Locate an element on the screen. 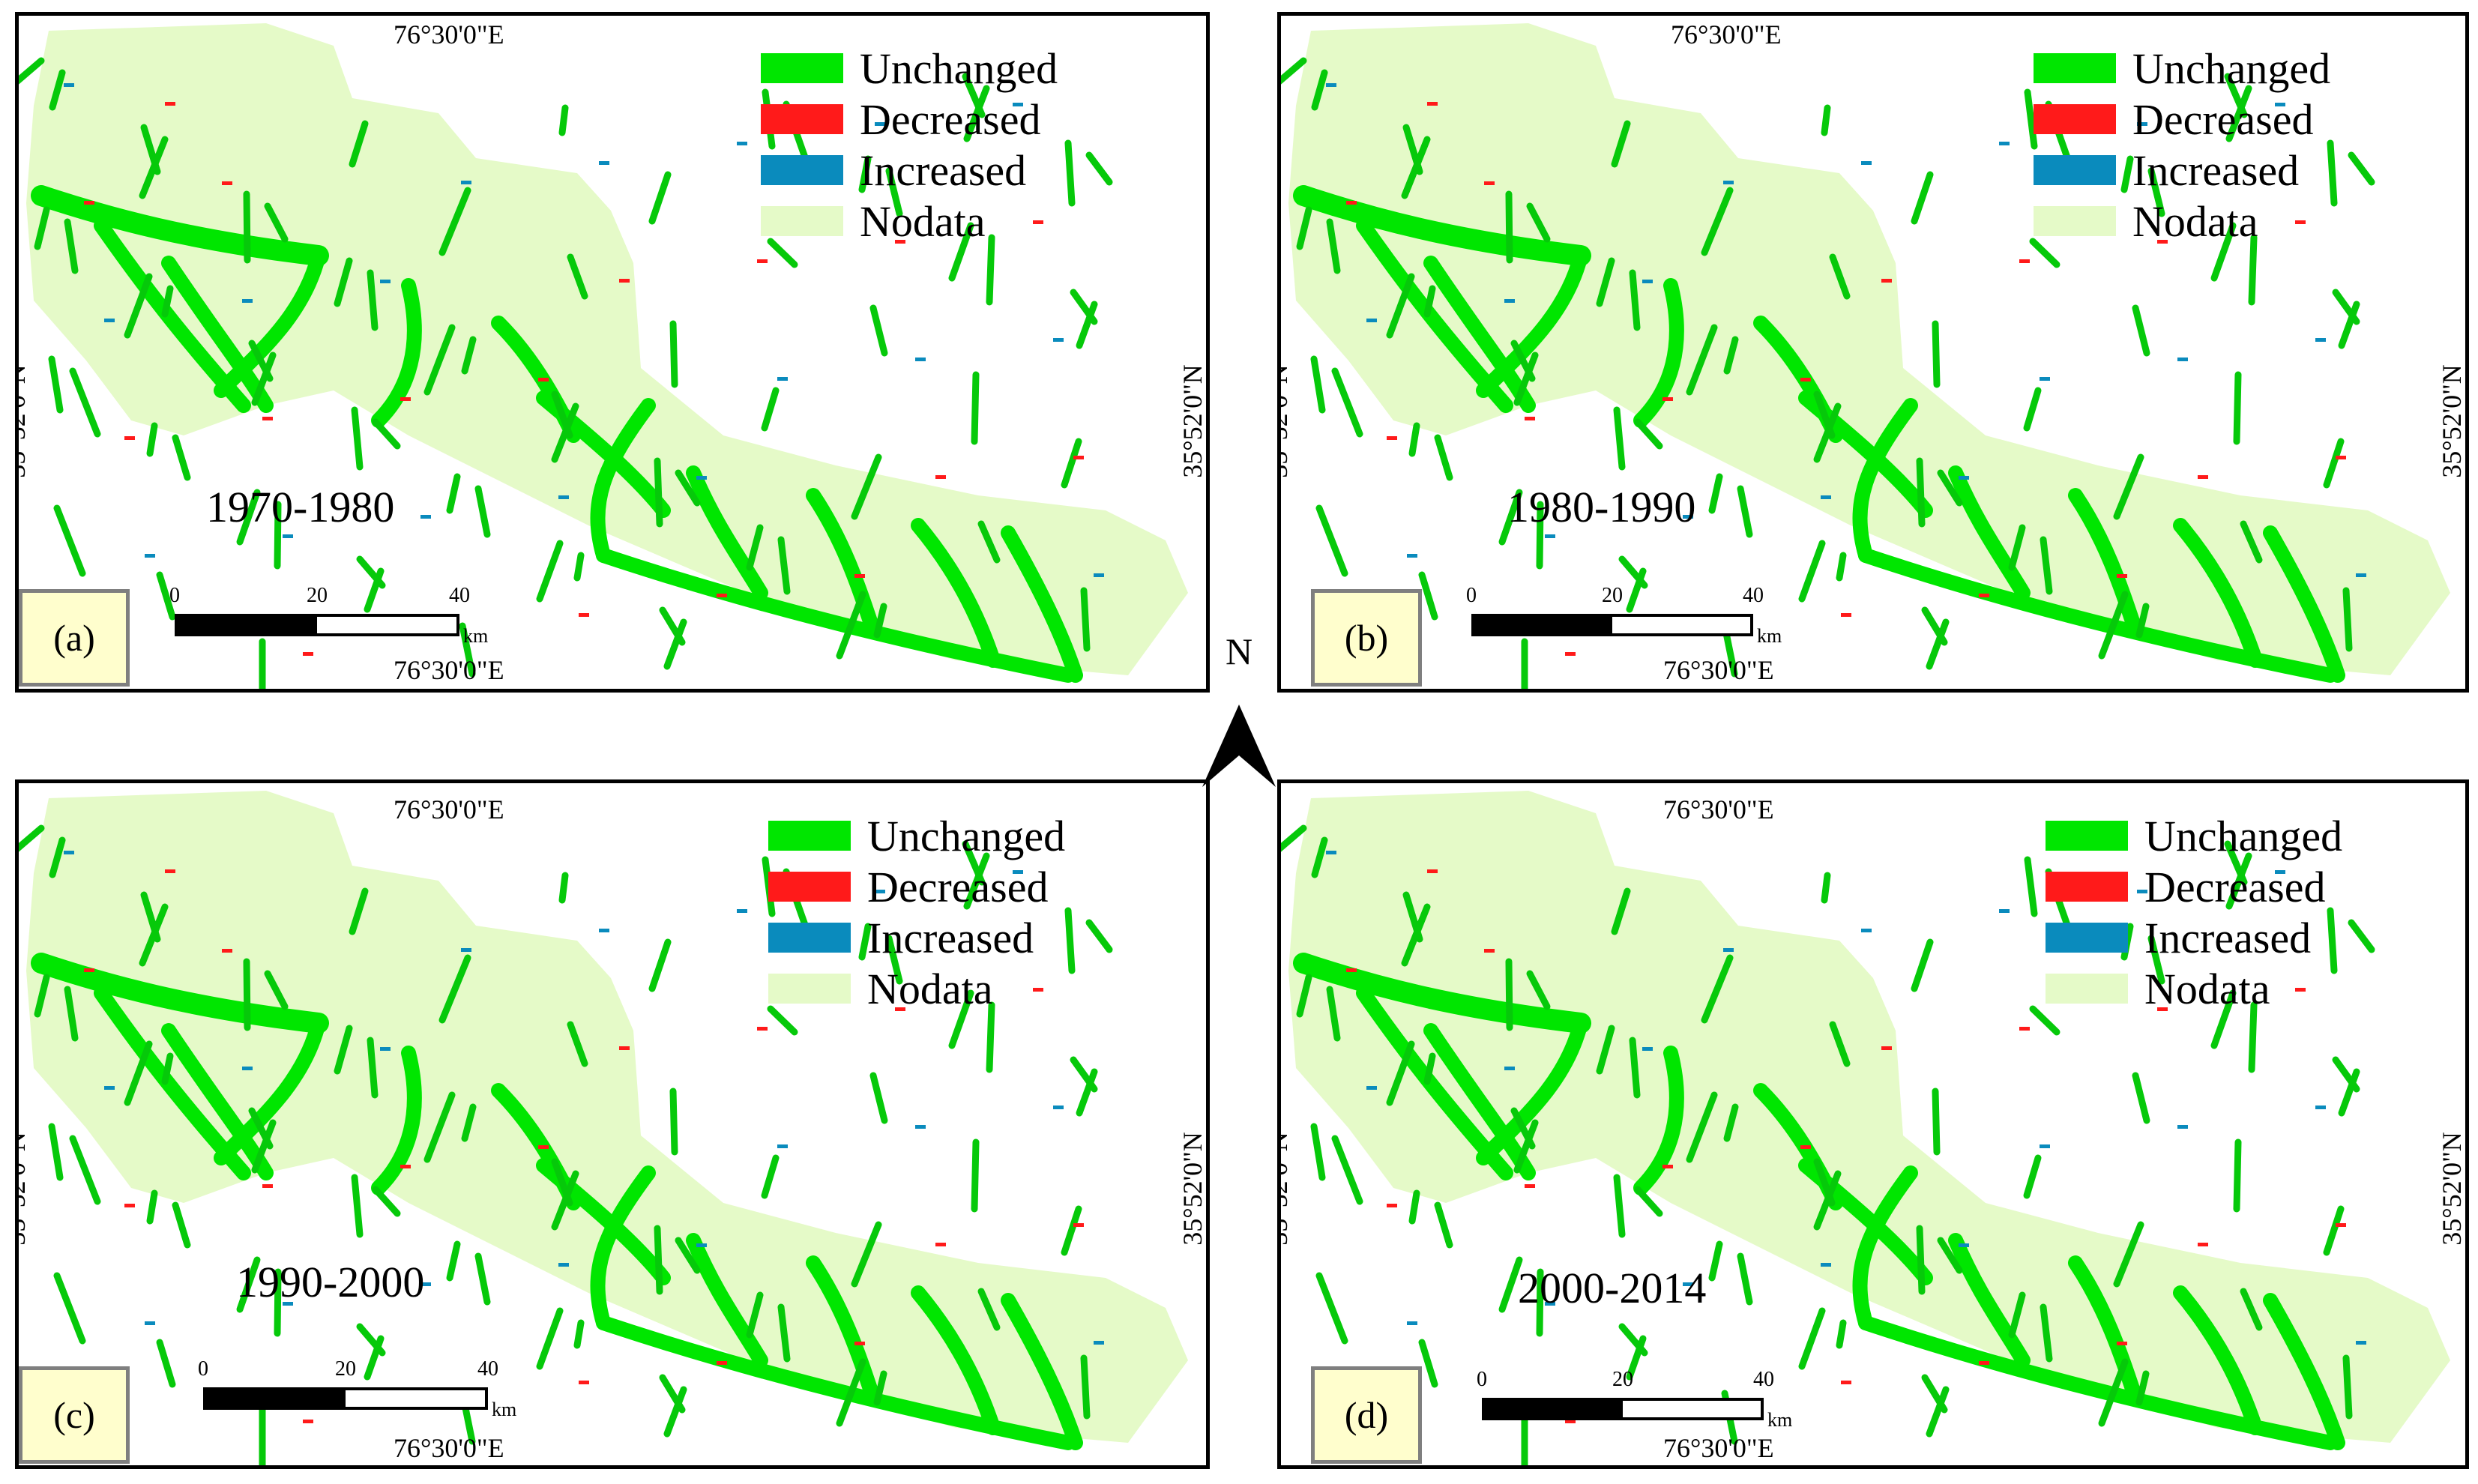  north-arrow: N is located at coordinates (1239, 716).